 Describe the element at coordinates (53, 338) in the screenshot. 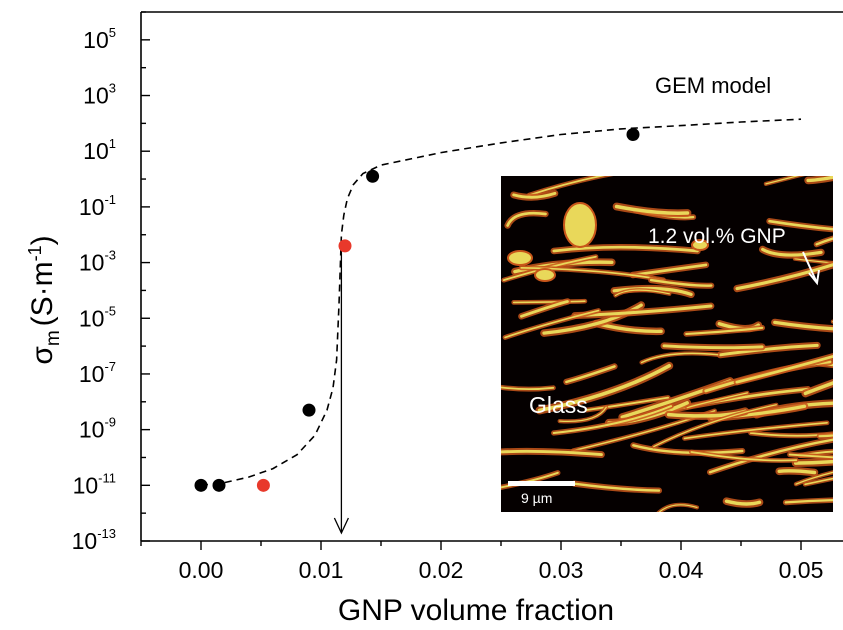

I see `y-axis-subscript: m` at that location.